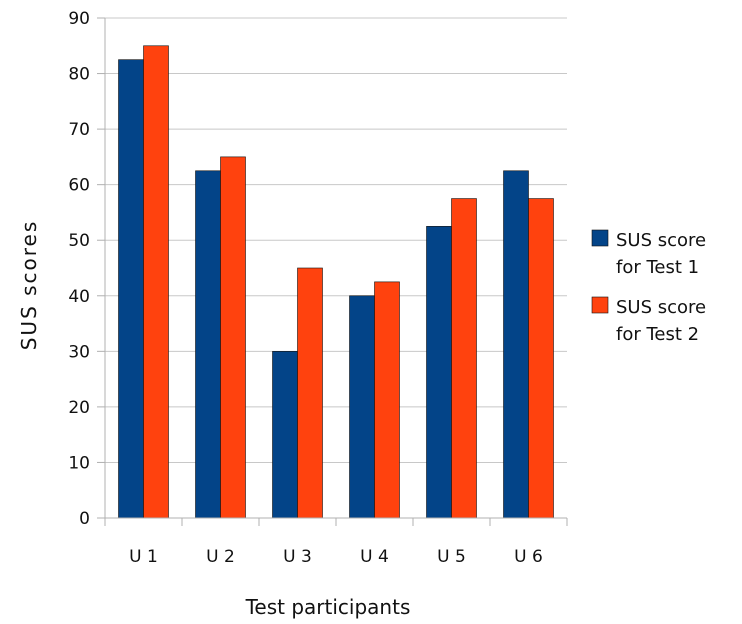  What do you see at coordinates (79, 19) in the screenshot?
I see `y-tick-label: 90` at bounding box center [79, 19].